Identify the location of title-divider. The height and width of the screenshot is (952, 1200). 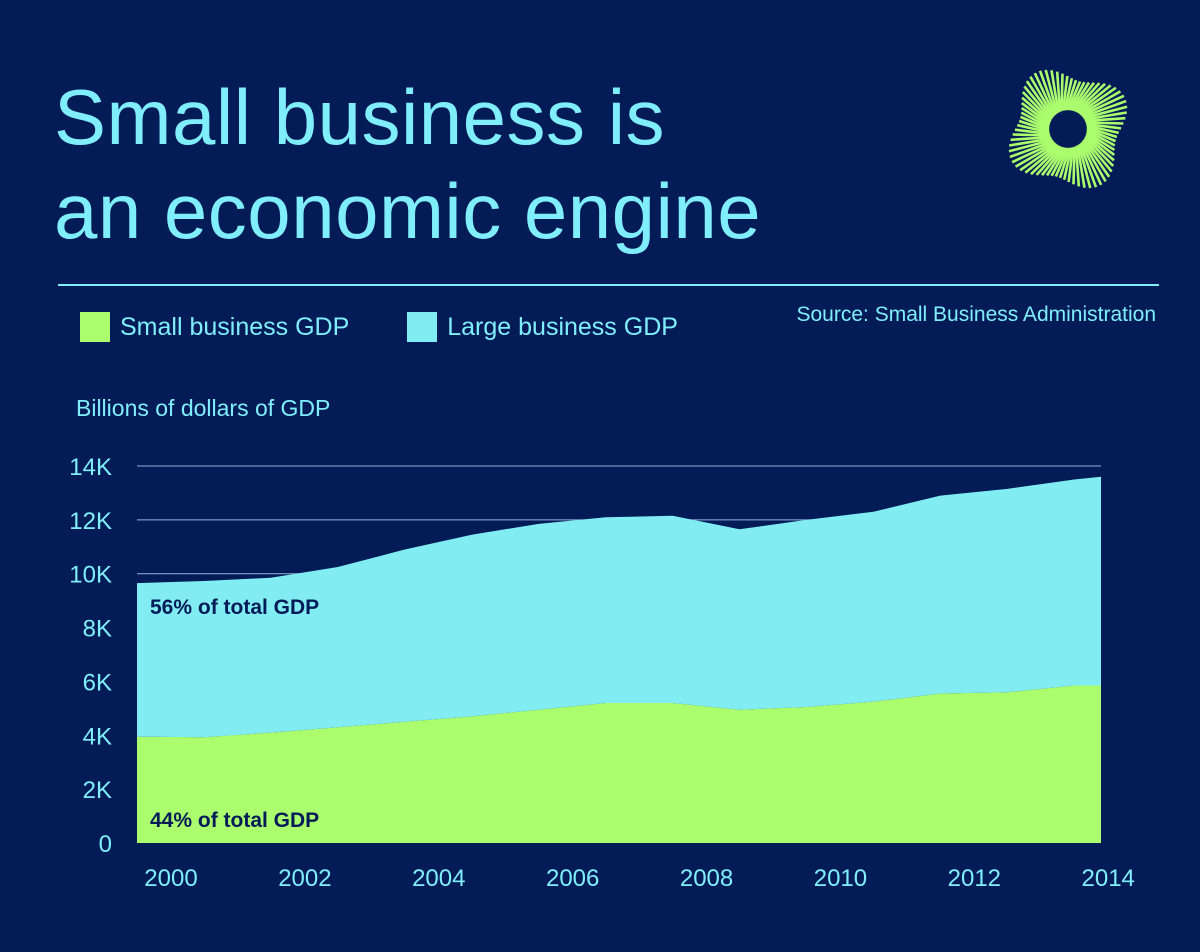
(608, 285).